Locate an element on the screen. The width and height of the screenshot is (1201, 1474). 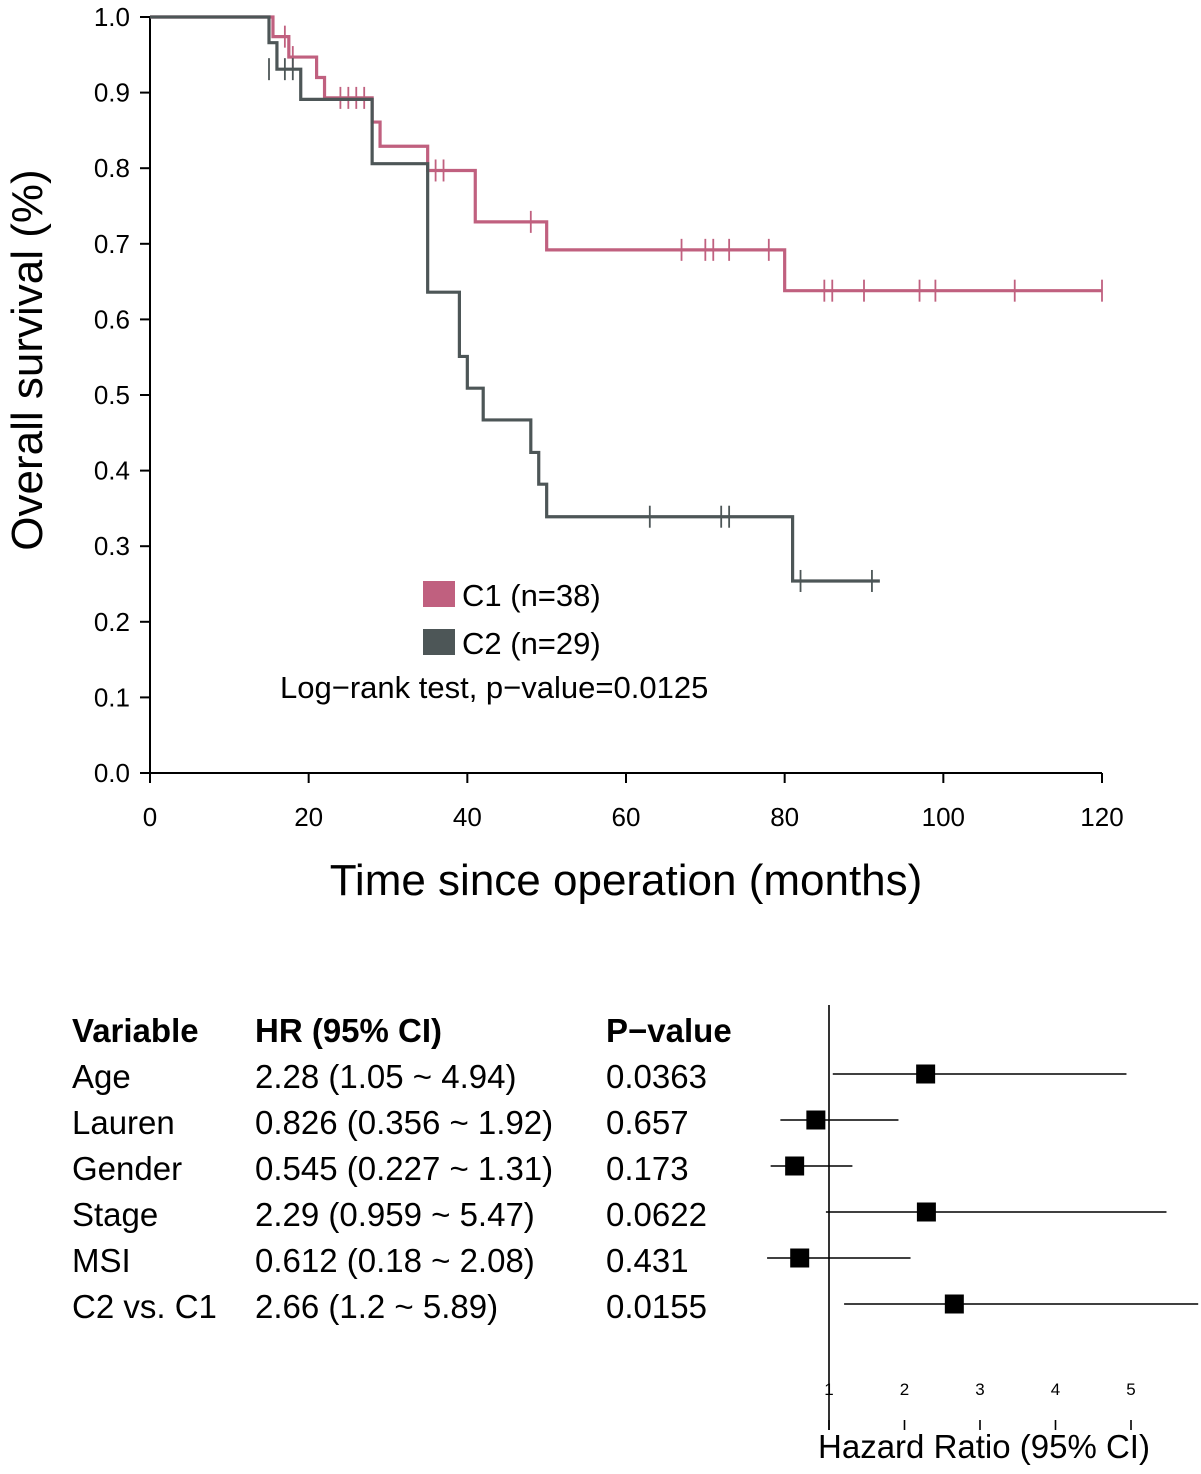
km-x-tick-label: 0 is located at coordinates (150, 817).